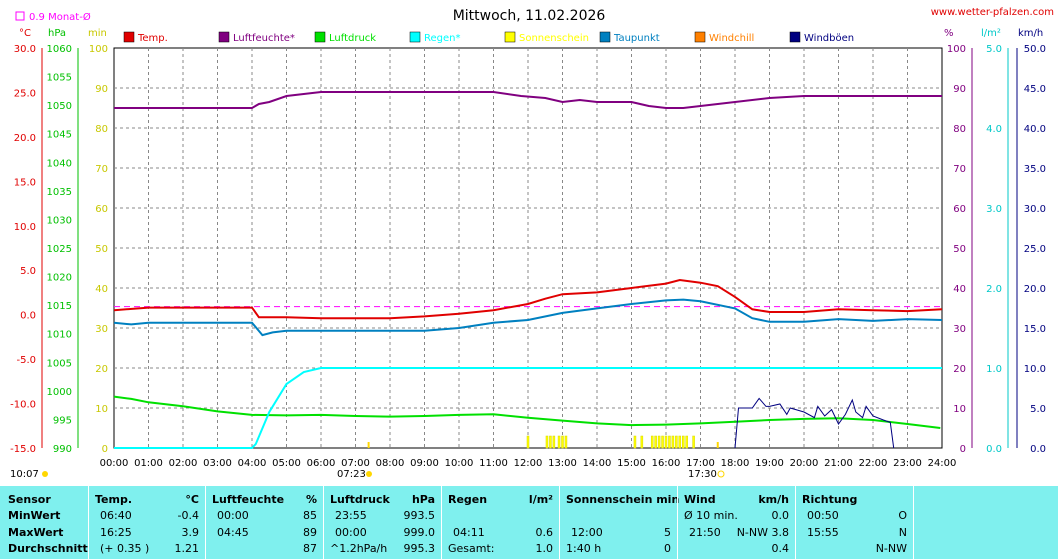 This screenshot has height=559, width=1058. What do you see at coordinates (101, 409) in the screenshot?
I see `minutes-axis-tick: 10` at bounding box center [101, 409].